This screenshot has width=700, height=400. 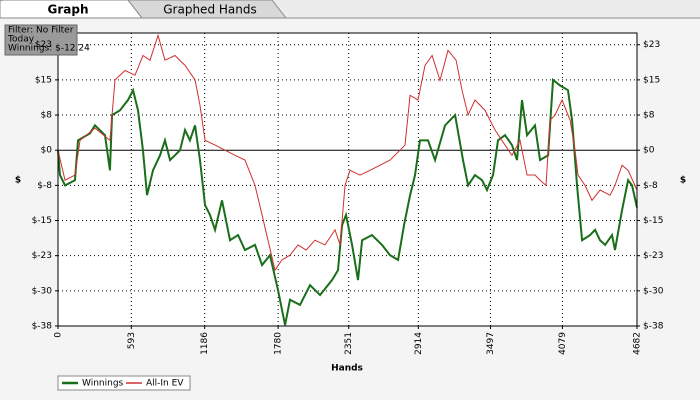 I want to click on tab-label: Graphed Hands, so click(x=209, y=10).